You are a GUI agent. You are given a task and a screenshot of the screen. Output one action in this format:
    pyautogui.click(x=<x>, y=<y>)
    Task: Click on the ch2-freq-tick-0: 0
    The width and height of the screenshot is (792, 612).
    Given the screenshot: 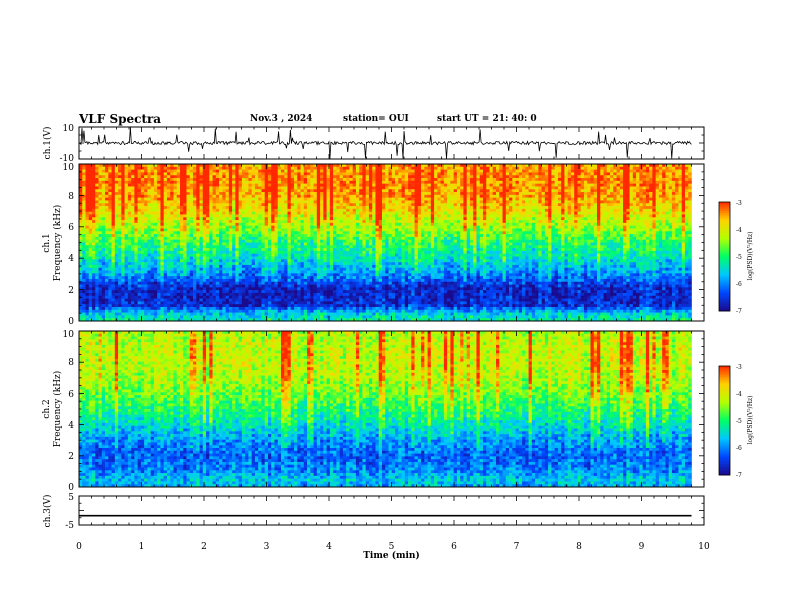 What is the action you would take?
    pyautogui.click(x=71, y=488)
    